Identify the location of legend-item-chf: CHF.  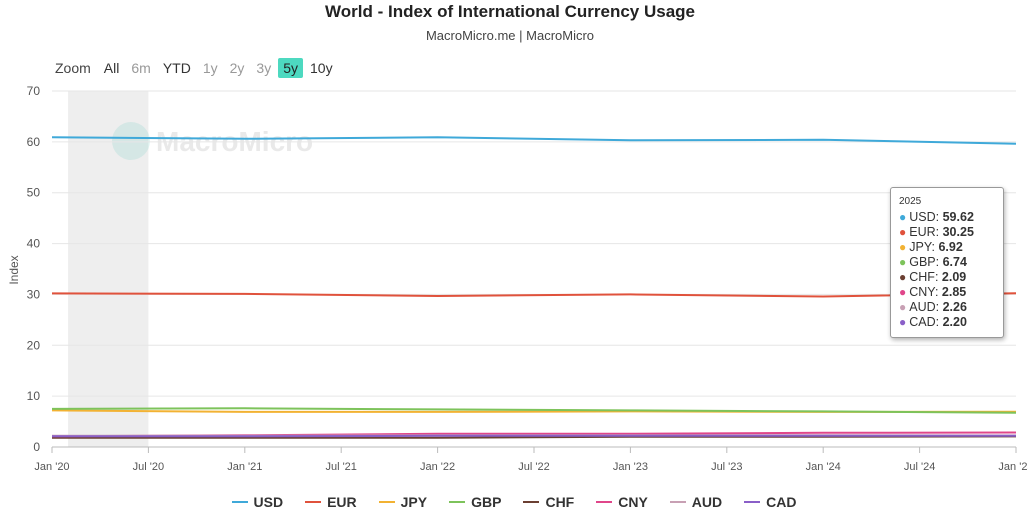
(548, 502).